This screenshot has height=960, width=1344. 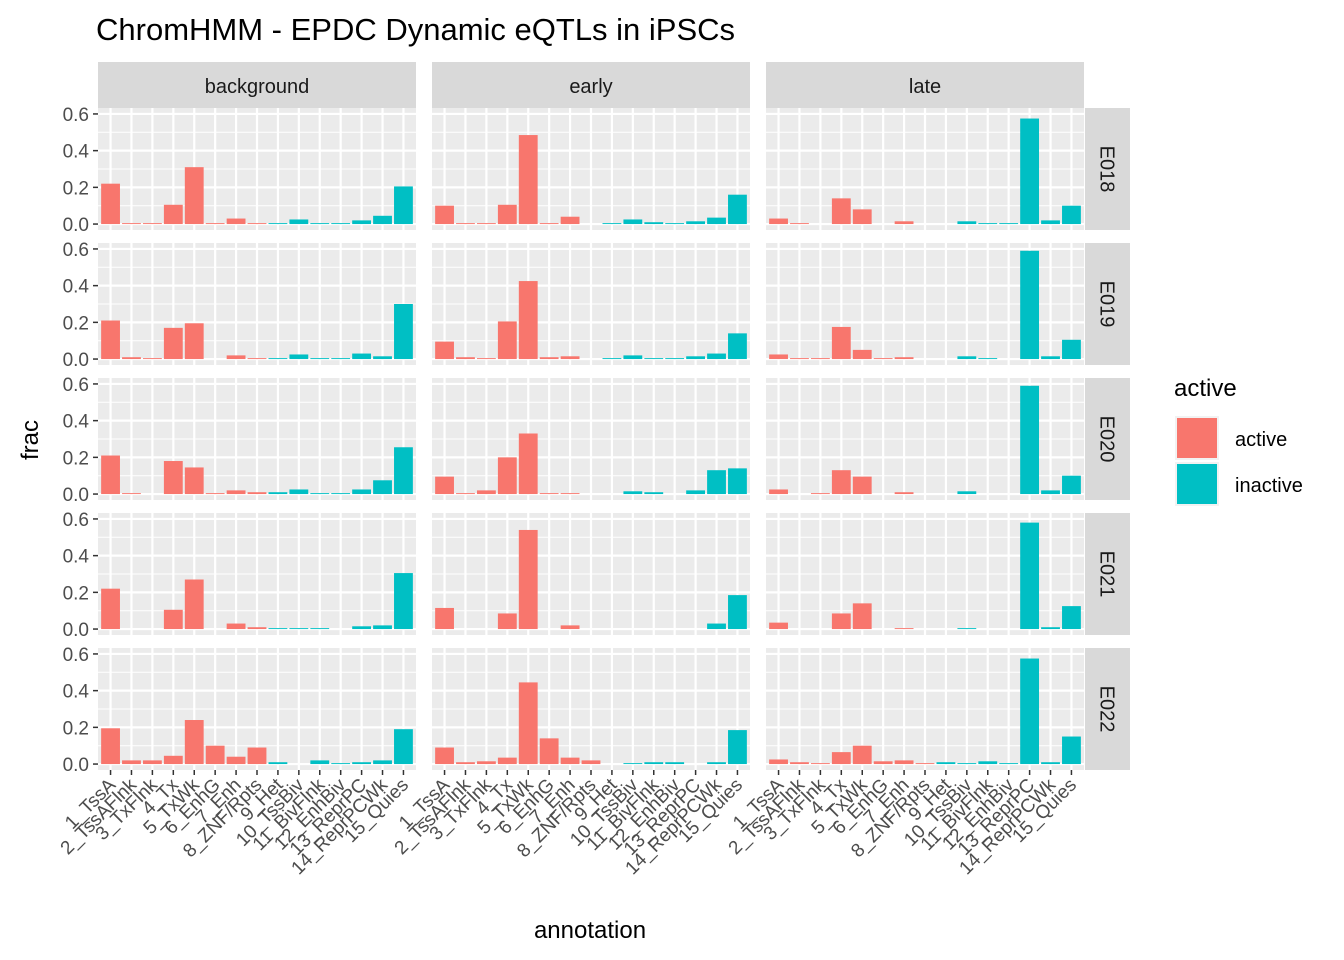 I want to click on facet-strip-label-E021: E021, so click(x=1107, y=574).